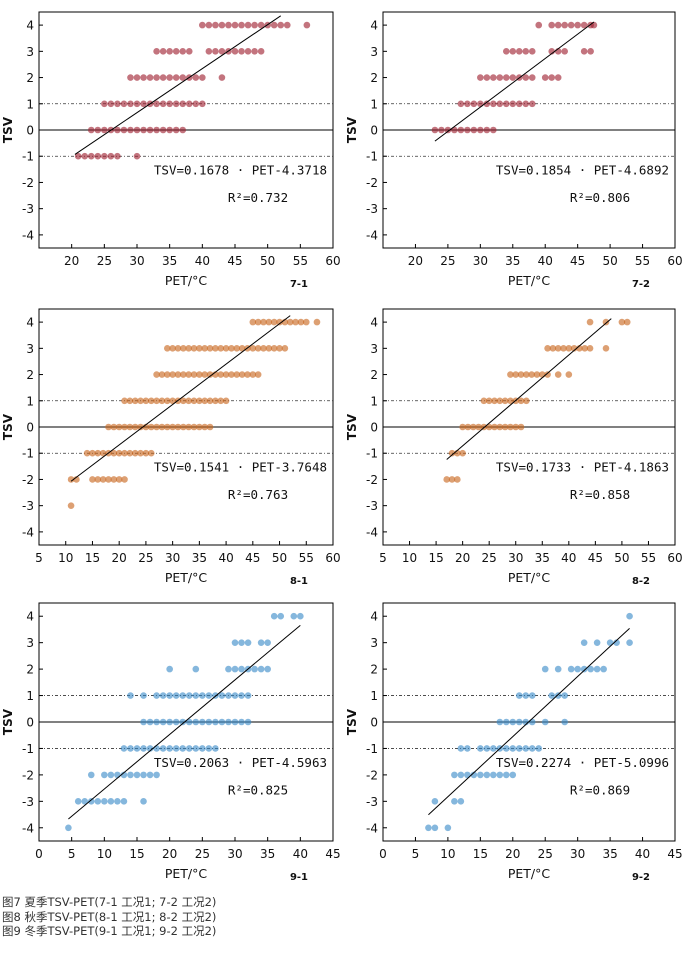 The width and height of the screenshot is (683, 953). Describe the element at coordinates (582, 762) in the screenshot. I see `equation-label-9-2: TSV=0.2274 · PET-5.0996` at that location.